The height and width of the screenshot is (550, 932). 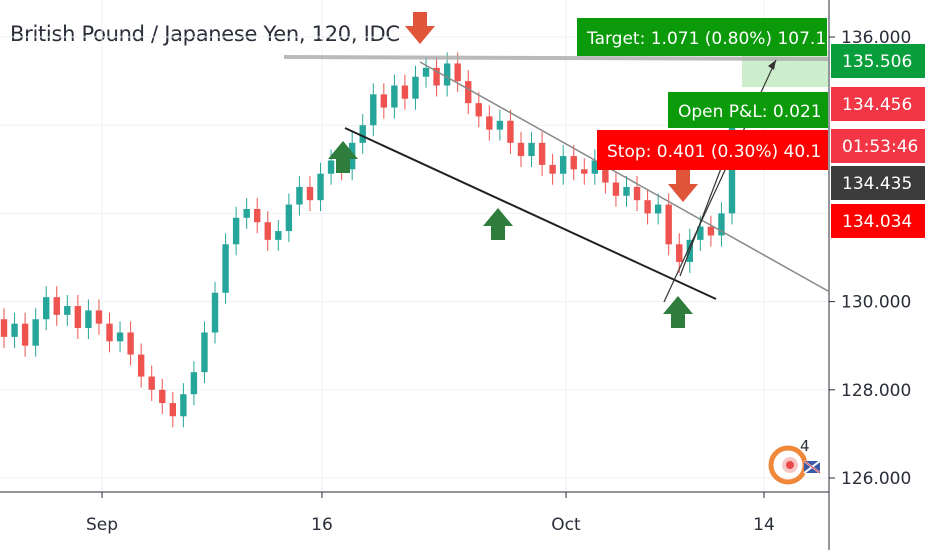 I want to click on time-tick-label: 16, so click(x=322, y=525).